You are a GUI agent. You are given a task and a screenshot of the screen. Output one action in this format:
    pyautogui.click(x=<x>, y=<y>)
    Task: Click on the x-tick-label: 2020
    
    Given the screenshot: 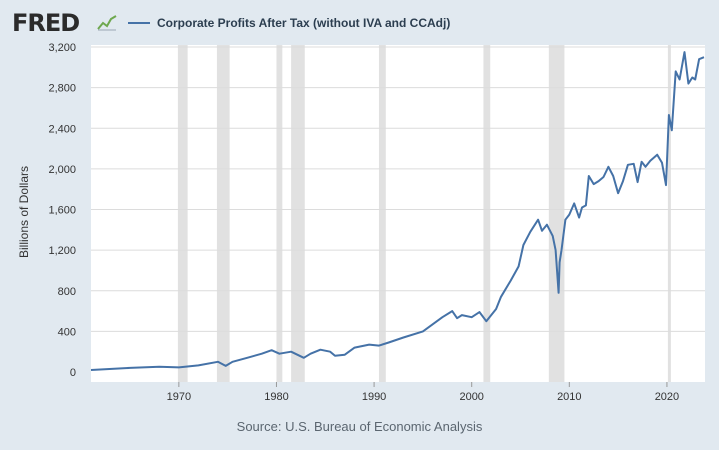 What is the action you would take?
    pyautogui.click(x=667, y=397)
    